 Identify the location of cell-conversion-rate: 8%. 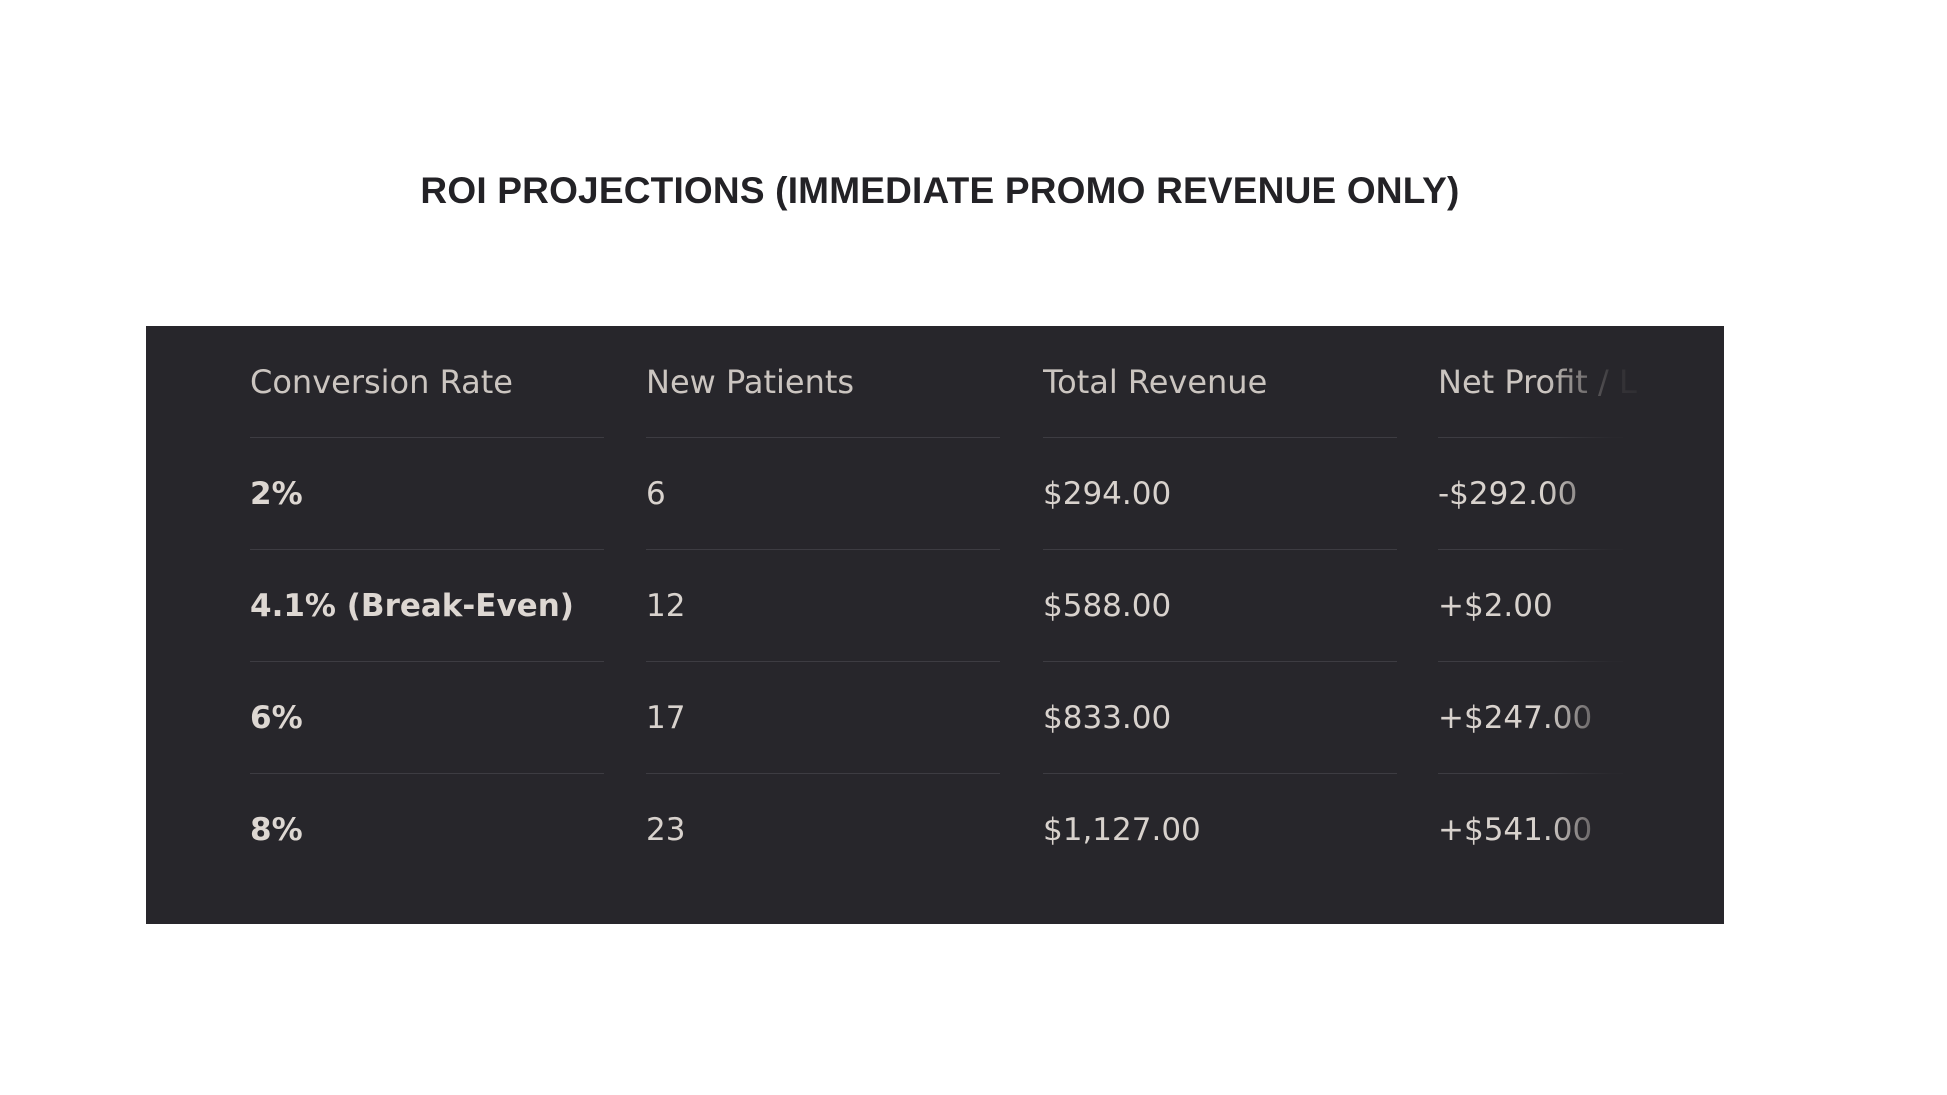
(276, 830).